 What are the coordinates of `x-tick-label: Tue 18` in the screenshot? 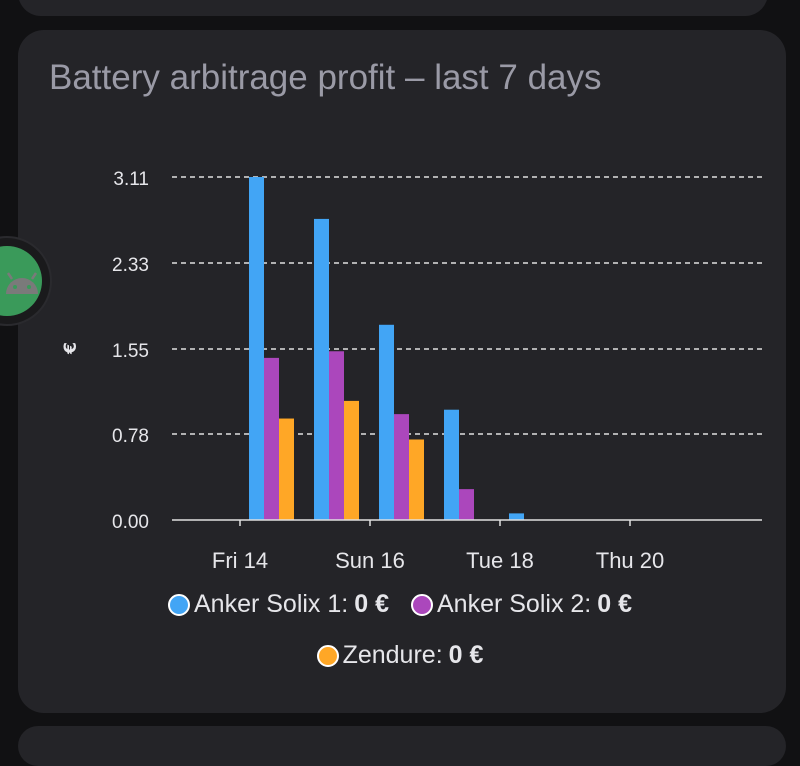 It's located at (500, 560).